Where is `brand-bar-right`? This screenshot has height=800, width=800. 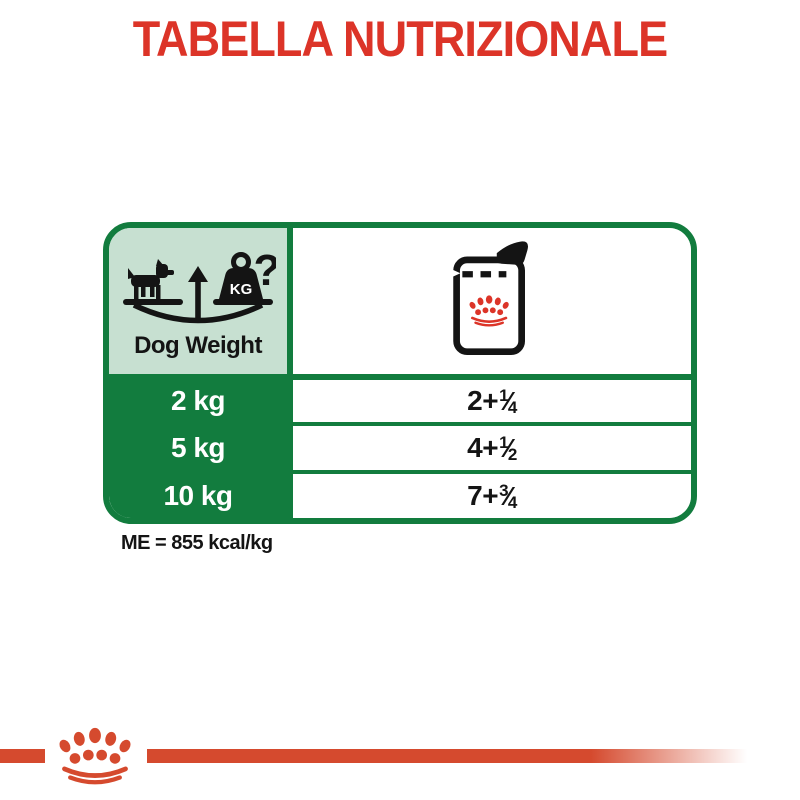 brand-bar-right is located at coordinates (447, 756).